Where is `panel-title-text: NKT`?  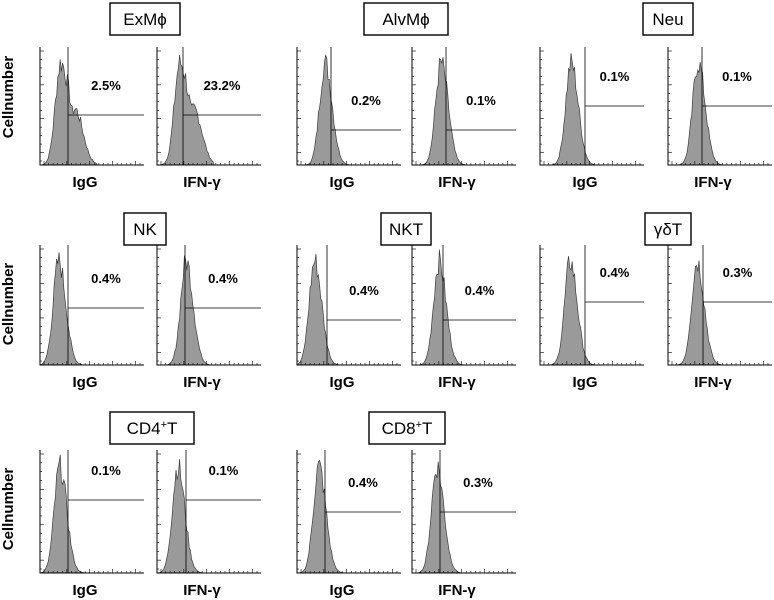 panel-title-text: NKT is located at coordinates (406, 229).